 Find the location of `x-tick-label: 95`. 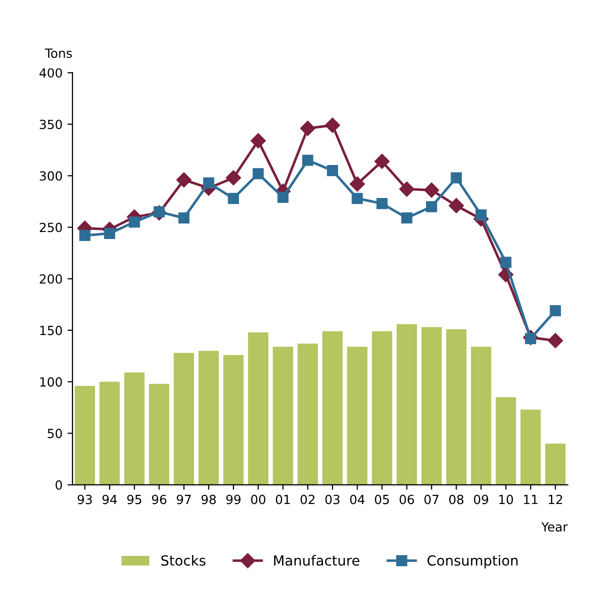

x-tick-label: 95 is located at coordinates (134, 499).